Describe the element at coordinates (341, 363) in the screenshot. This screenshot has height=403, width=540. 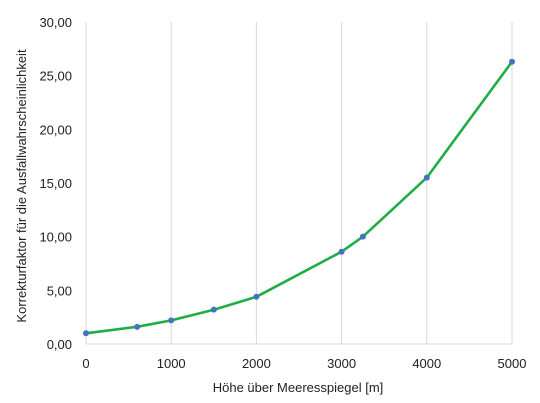
I see `x-tick-label: 3000` at that location.